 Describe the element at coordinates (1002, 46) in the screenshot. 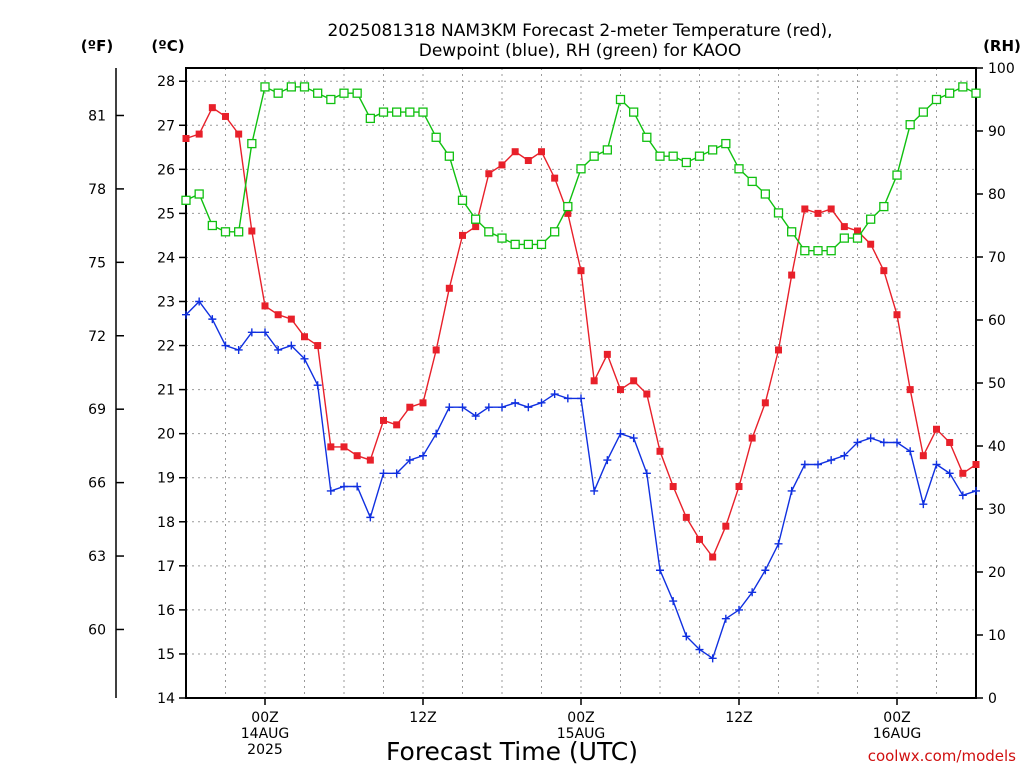

I see `rh-unit-label: (RH)` at that location.